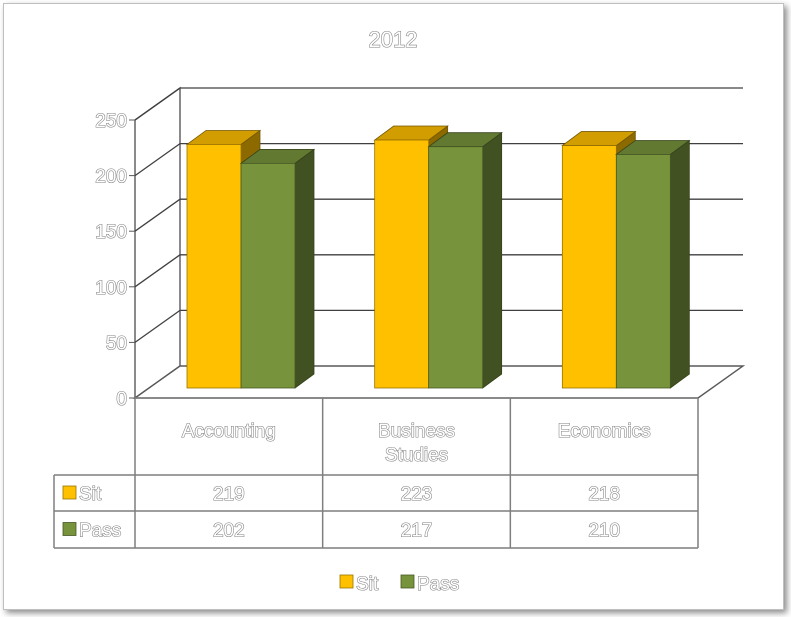 The width and height of the screenshot is (791, 617). What do you see at coordinates (116, 343) in the screenshot?
I see `y-tick-label: 50` at bounding box center [116, 343].